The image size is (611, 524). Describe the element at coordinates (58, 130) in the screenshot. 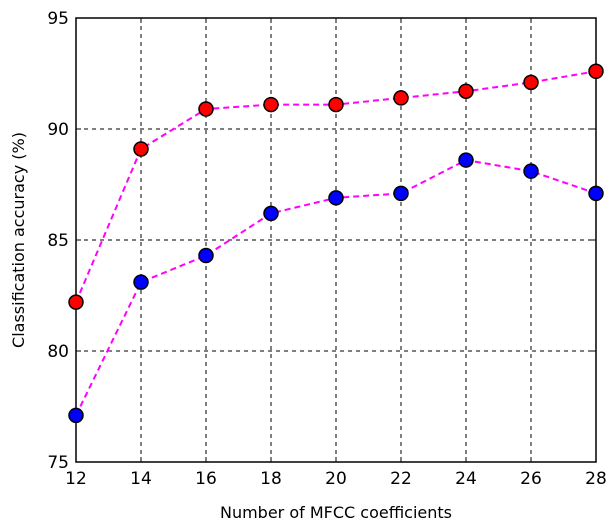

I see `y-tick-label: 90` at that location.